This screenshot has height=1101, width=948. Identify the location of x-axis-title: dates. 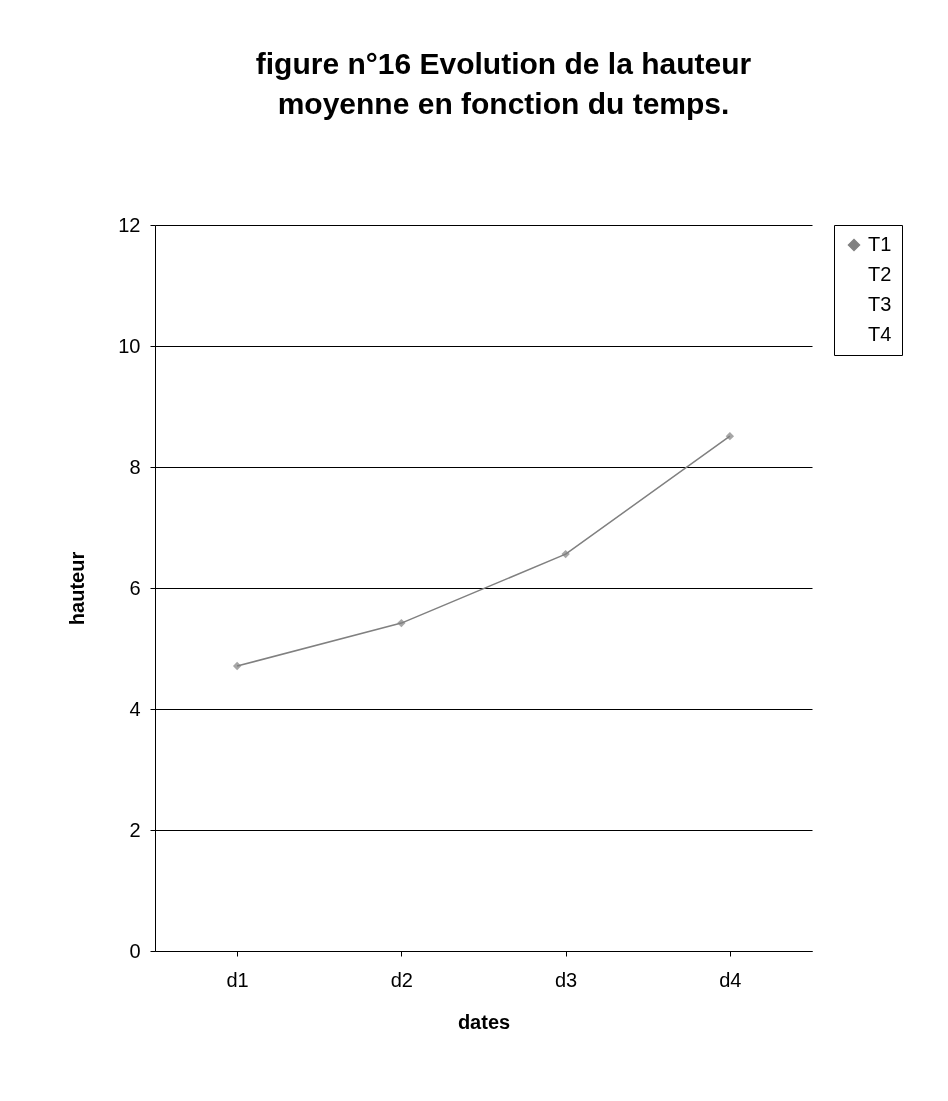
(484, 1021).